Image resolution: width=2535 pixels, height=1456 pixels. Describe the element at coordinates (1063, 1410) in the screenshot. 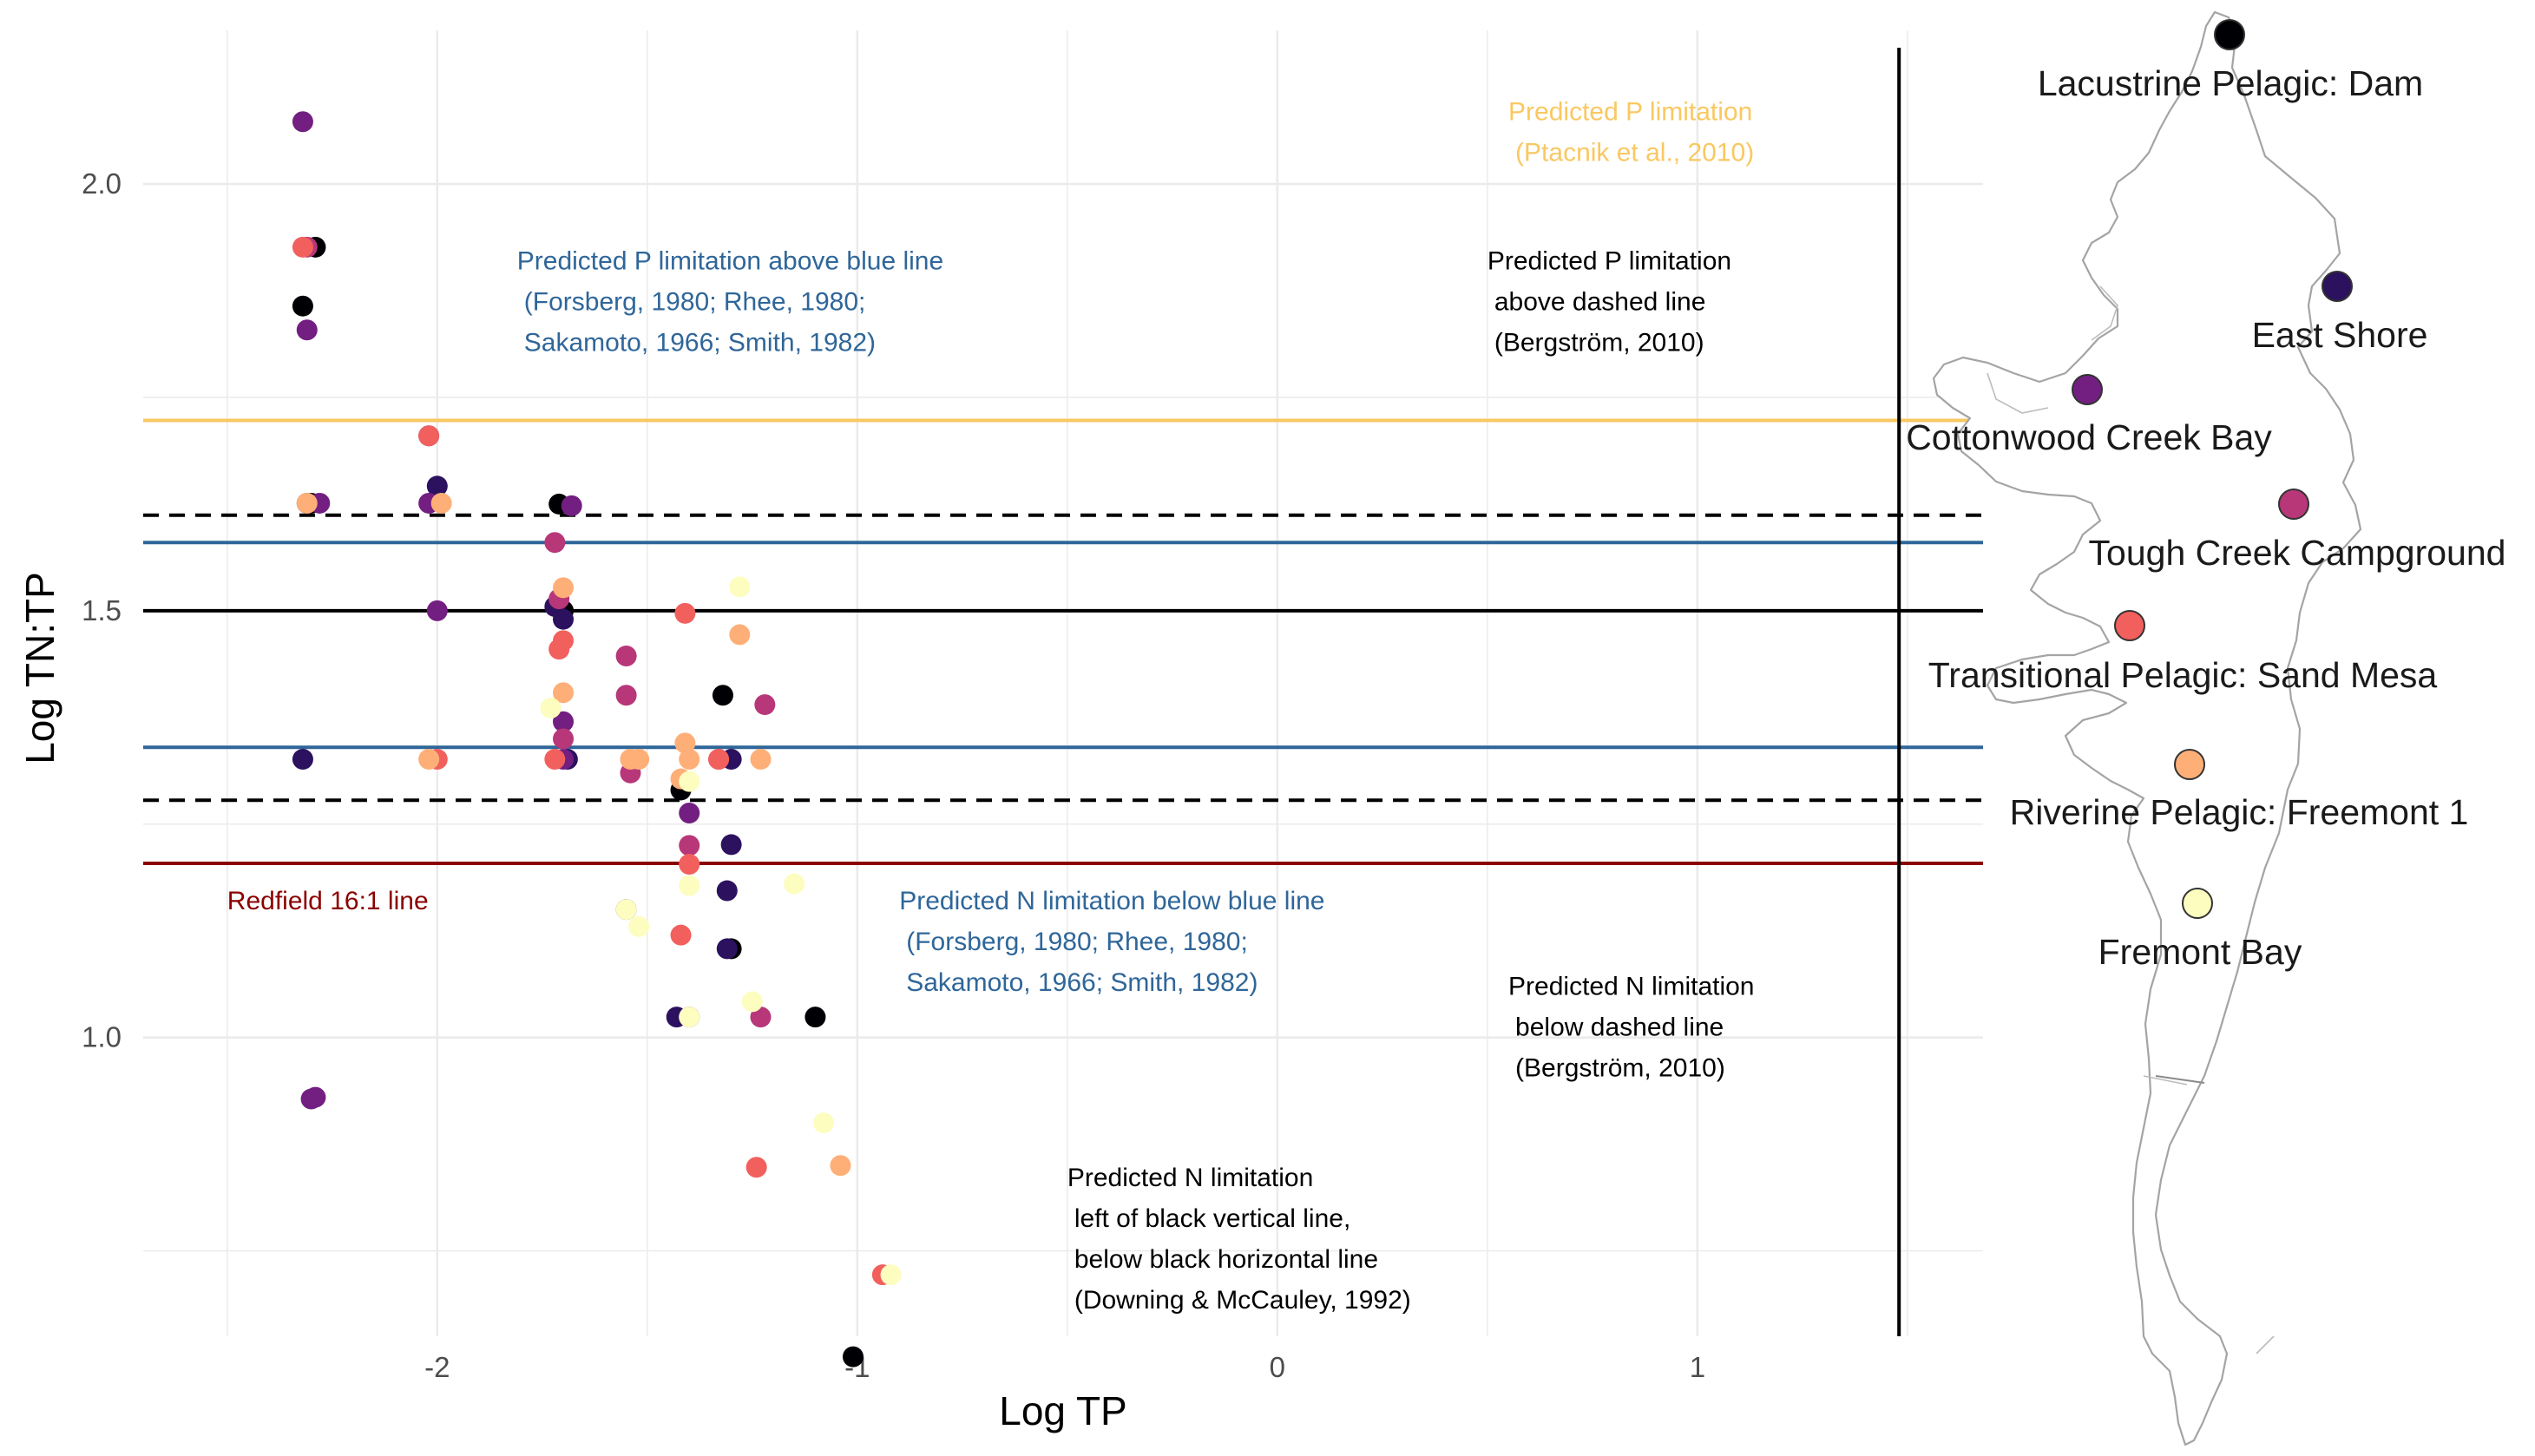

I see `x-axis-title: Log TP` at that location.